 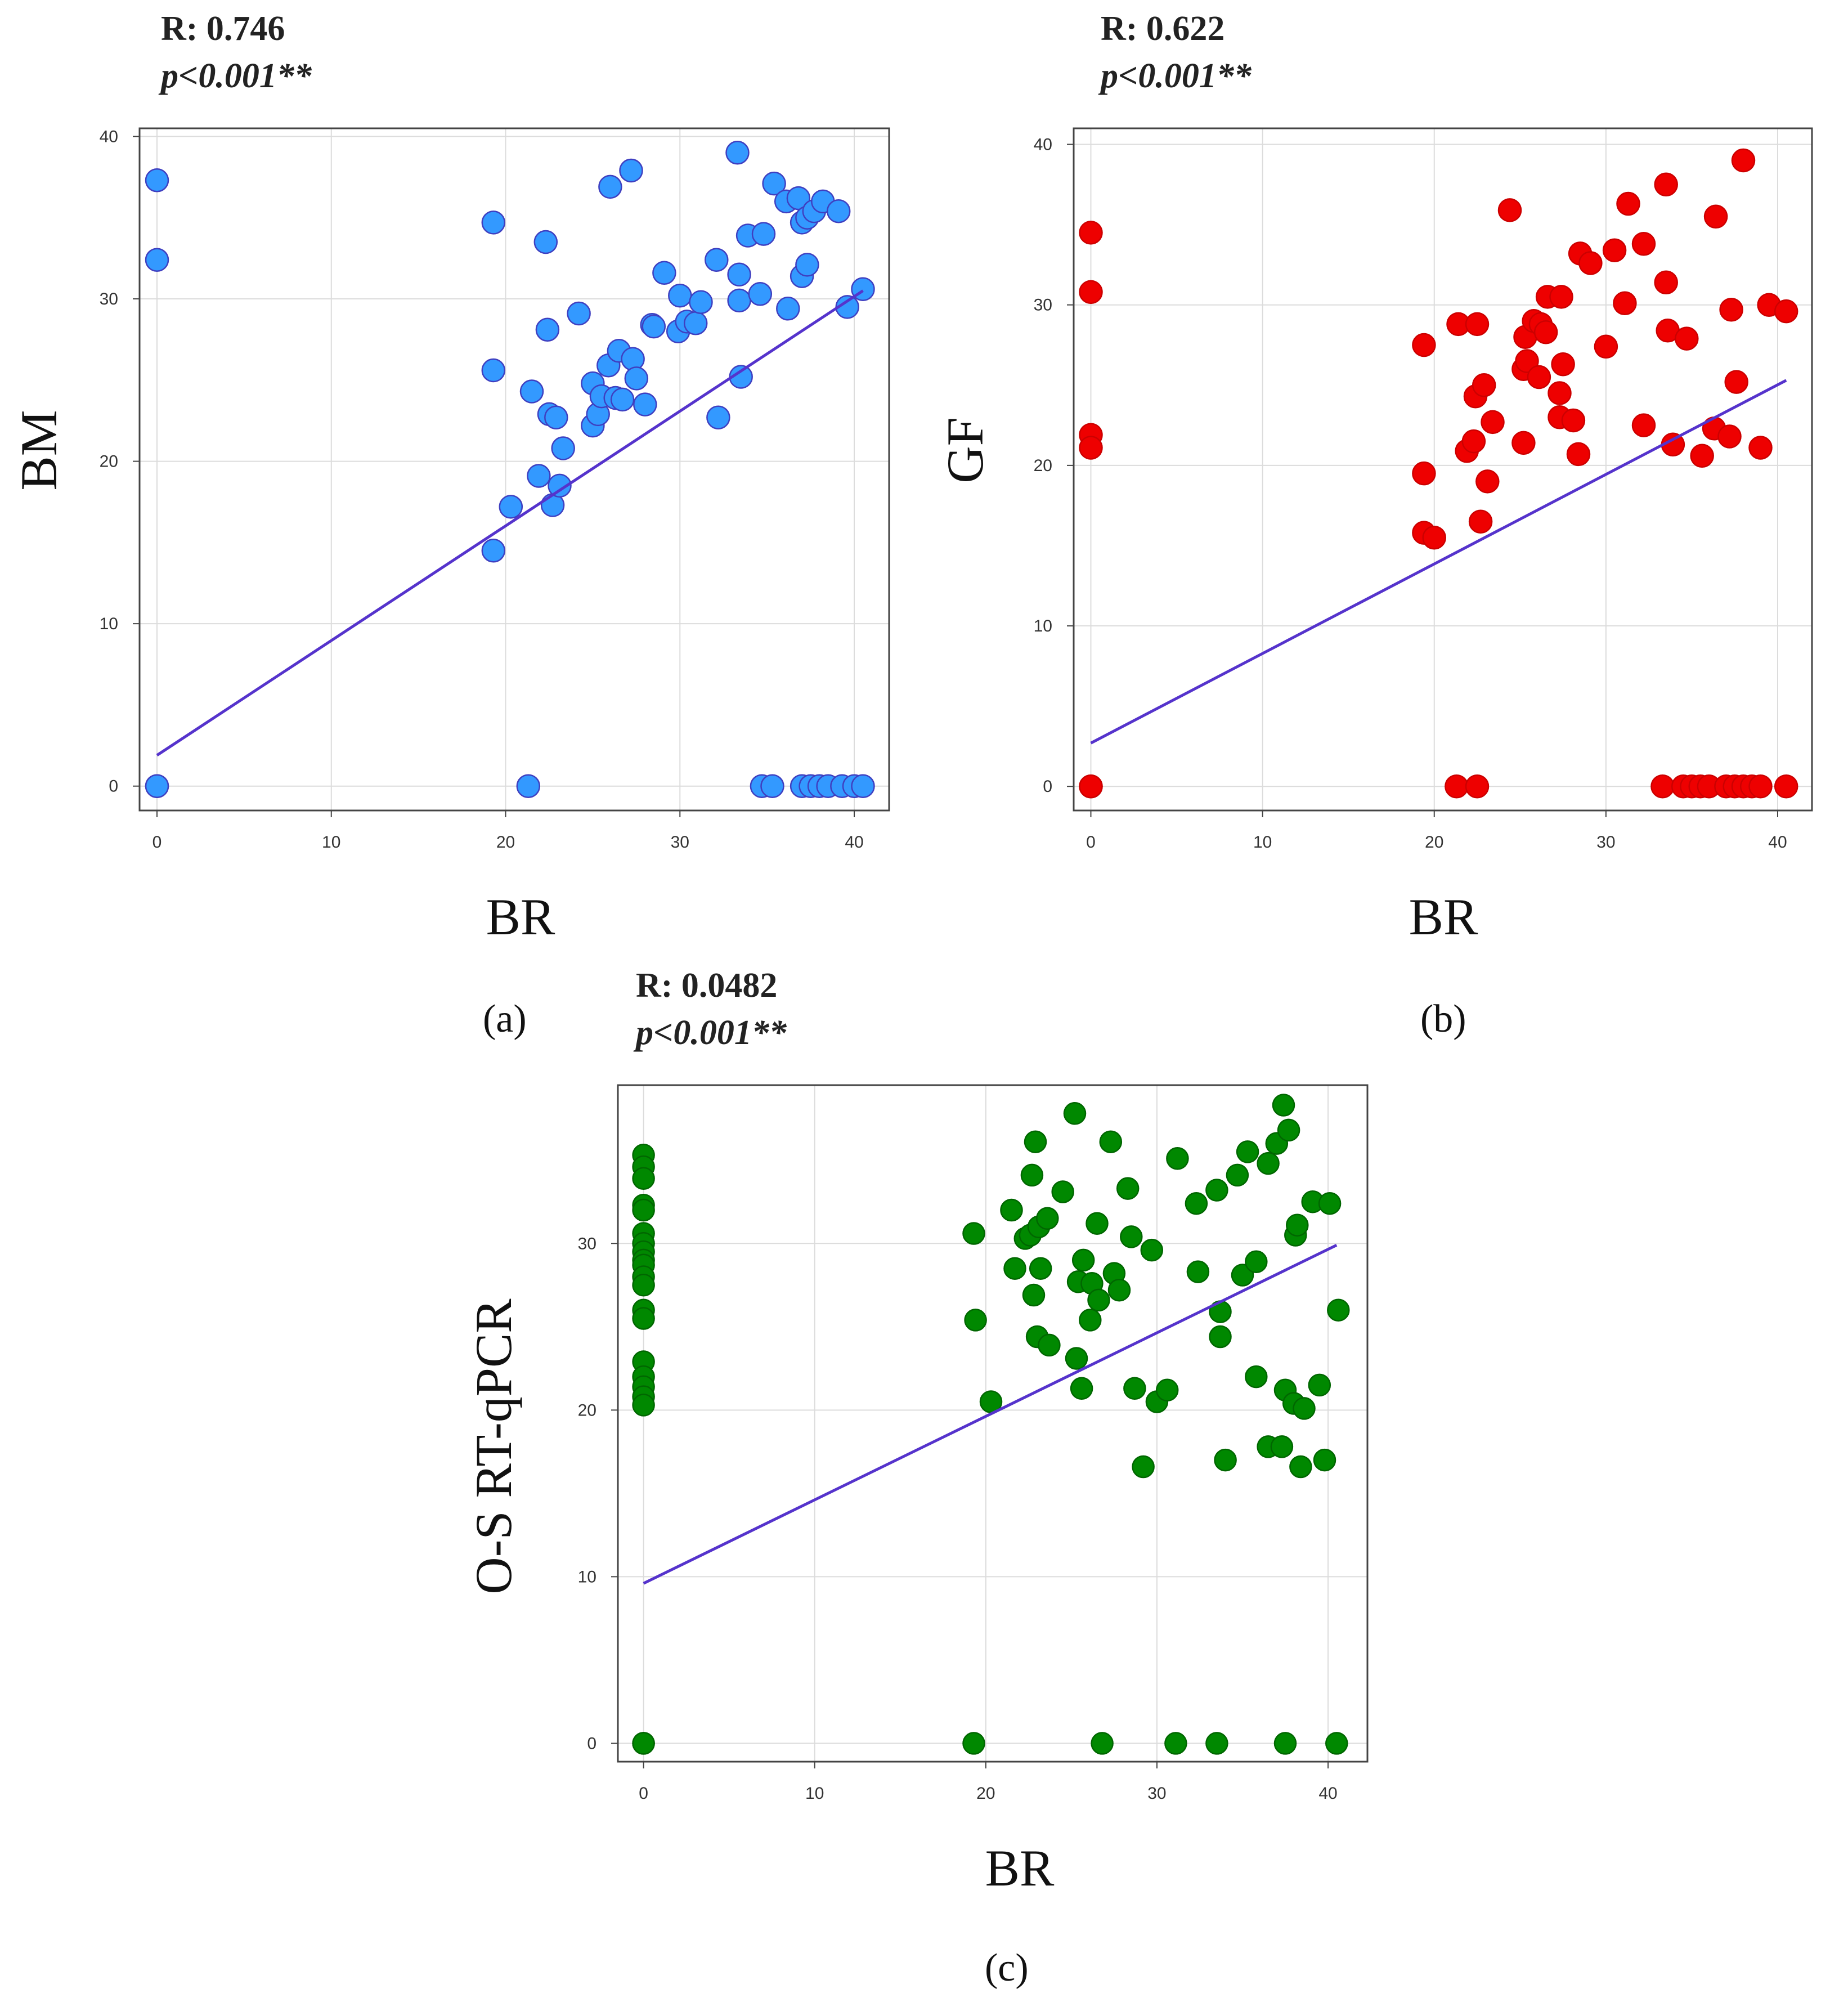 What do you see at coordinates (1443, 1019) in the screenshot?
I see `panel-label-b: (b)` at bounding box center [1443, 1019].